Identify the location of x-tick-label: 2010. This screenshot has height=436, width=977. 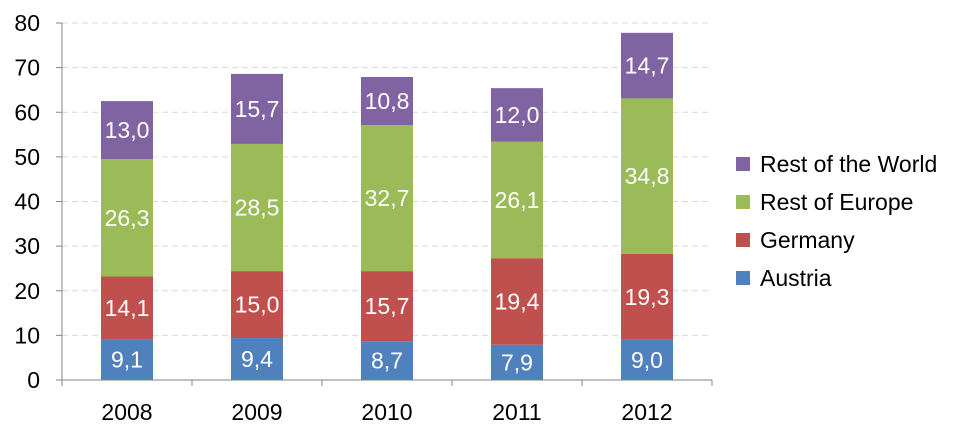
(386, 412).